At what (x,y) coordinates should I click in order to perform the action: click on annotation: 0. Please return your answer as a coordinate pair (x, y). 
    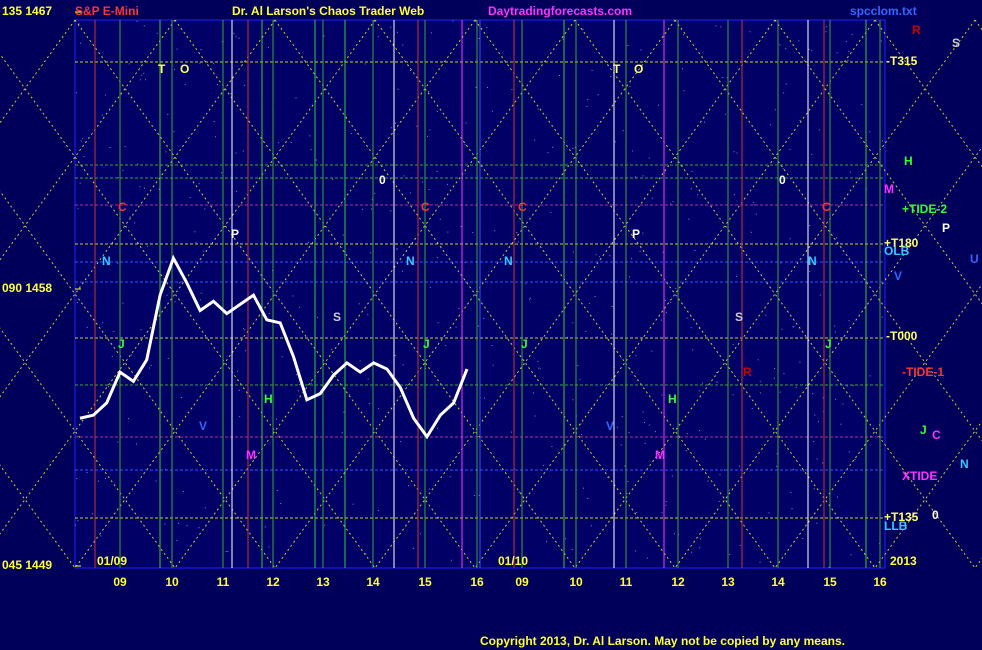
    Looking at the image, I should click on (782, 180).